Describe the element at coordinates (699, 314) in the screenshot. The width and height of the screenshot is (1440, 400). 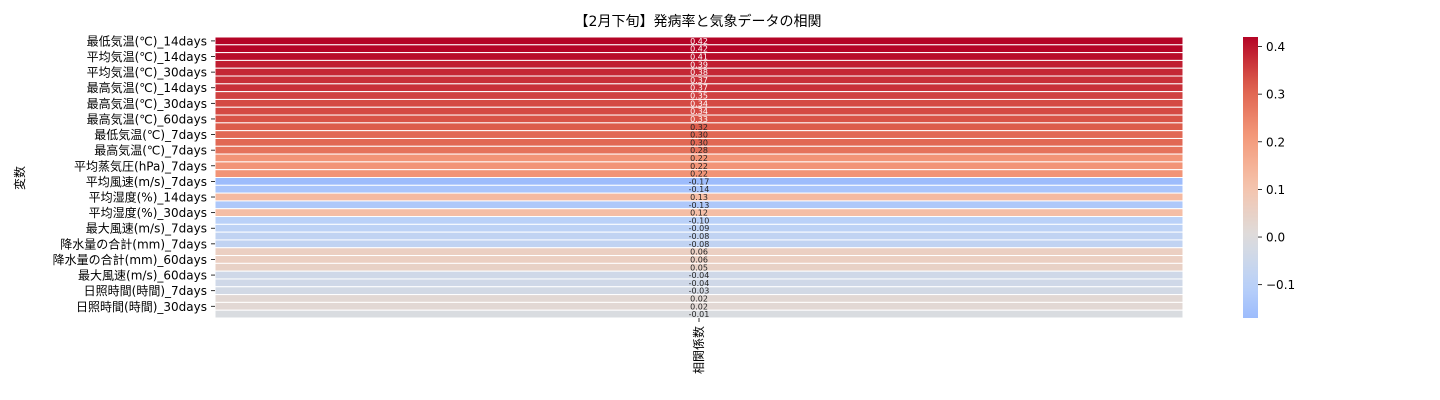
I see `cell-value-label: -0.01` at that location.